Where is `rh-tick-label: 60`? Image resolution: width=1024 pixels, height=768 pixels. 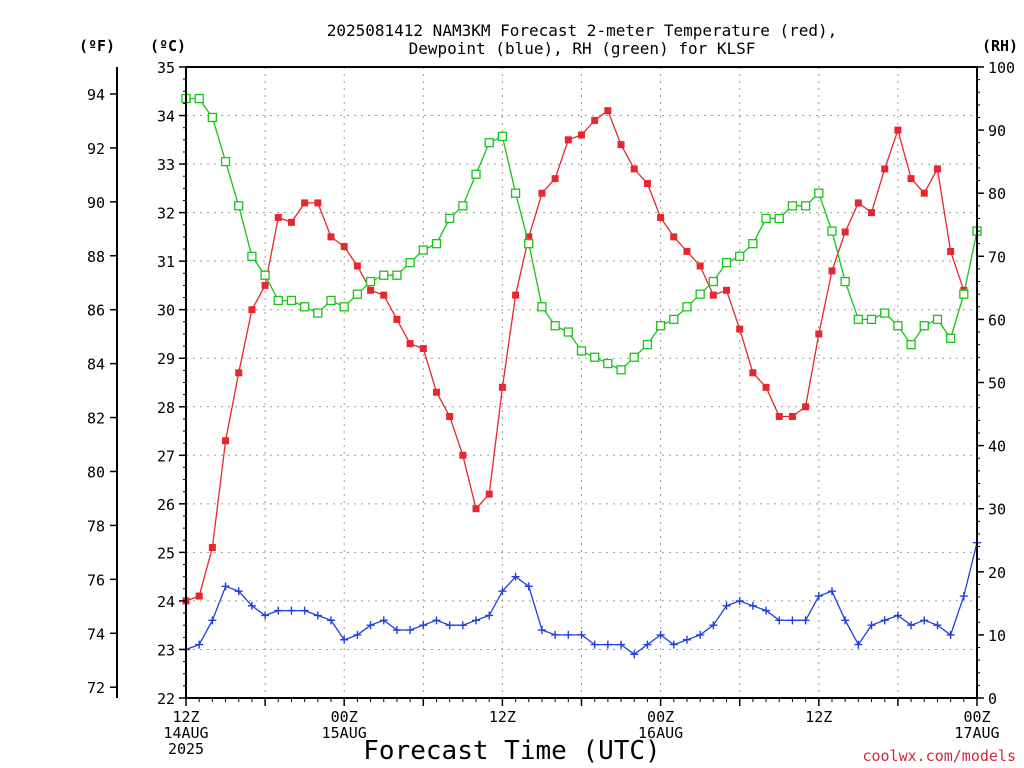
rh-tick-label: 60 is located at coordinates (997, 320).